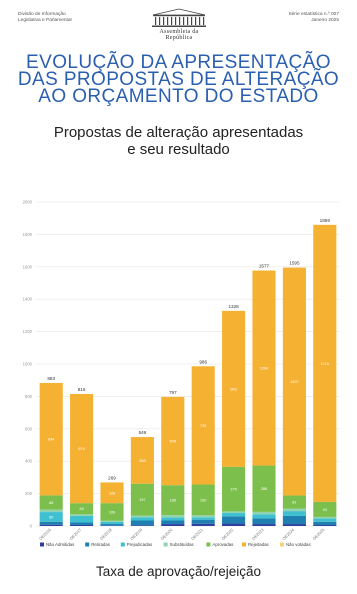 The width and height of the screenshot is (357, 594). What do you see at coordinates (325, 364) in the screenshot?
I see `segment-label: 1710` at bounding box center [325, 364].